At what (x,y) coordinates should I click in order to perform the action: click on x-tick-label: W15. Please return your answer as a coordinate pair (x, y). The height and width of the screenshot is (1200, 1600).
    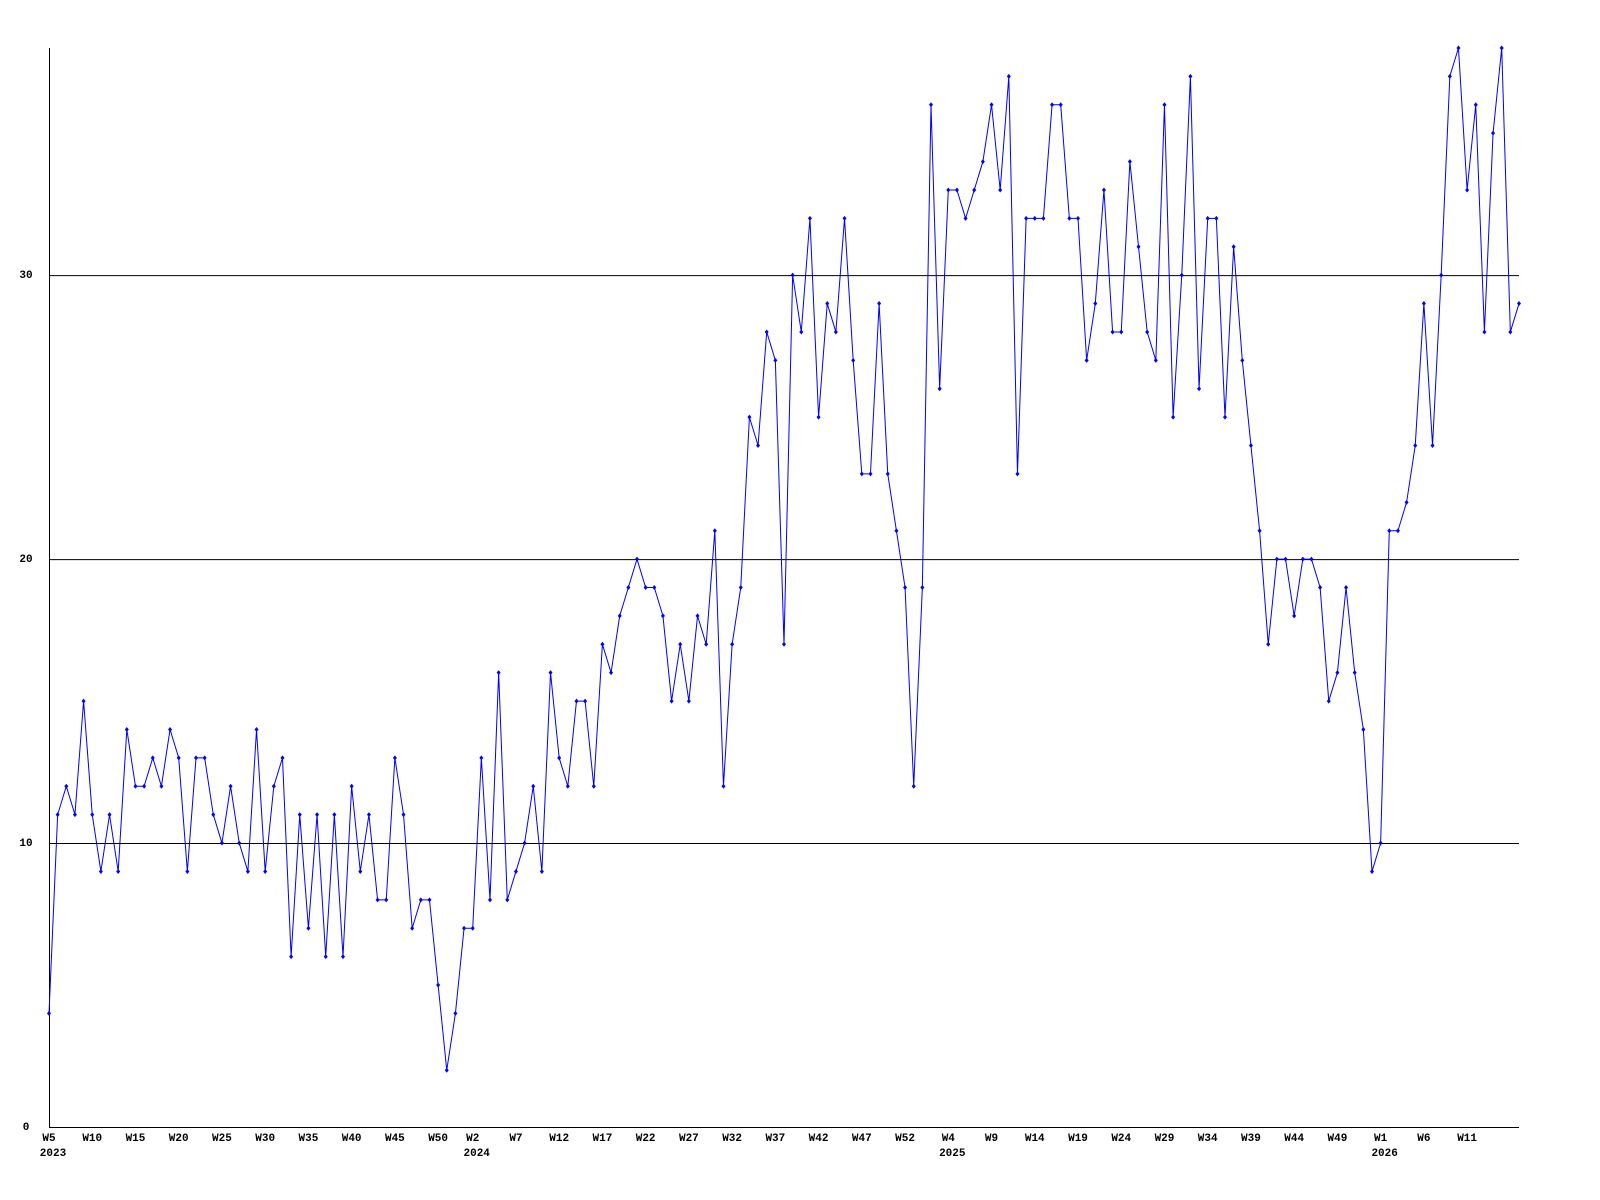
    Looking at the image, I should click on (136, 1139).